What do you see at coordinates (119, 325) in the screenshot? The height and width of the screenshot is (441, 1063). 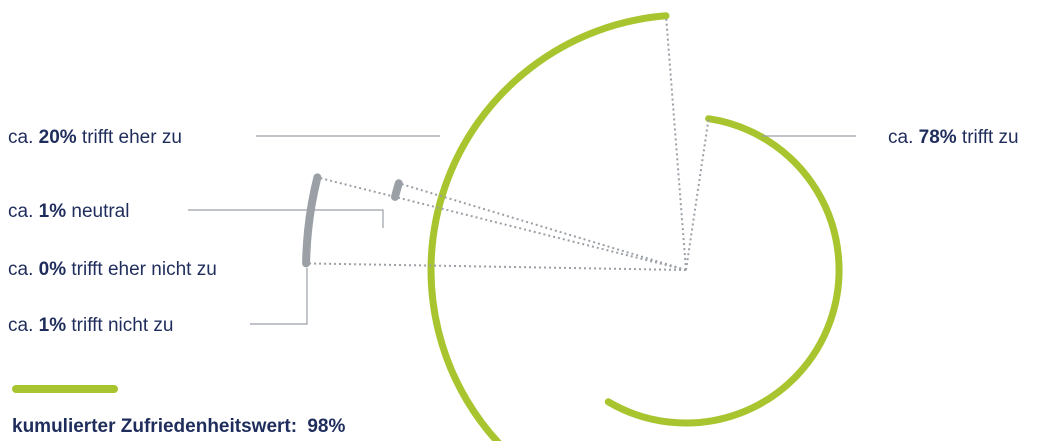 I see `slice-label-name: trifft nicht zu` at bounding box center [119, 325].